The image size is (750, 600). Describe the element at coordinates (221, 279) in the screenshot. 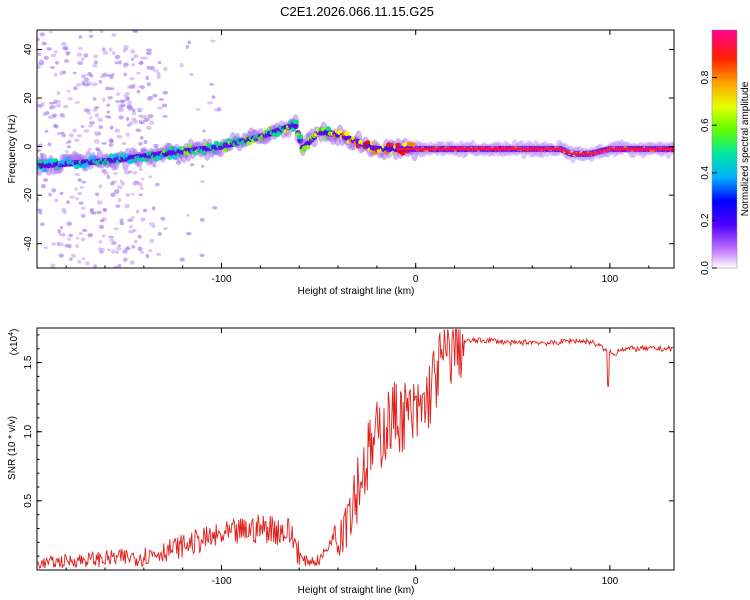

I see `x-tick-label: -100` at that location.